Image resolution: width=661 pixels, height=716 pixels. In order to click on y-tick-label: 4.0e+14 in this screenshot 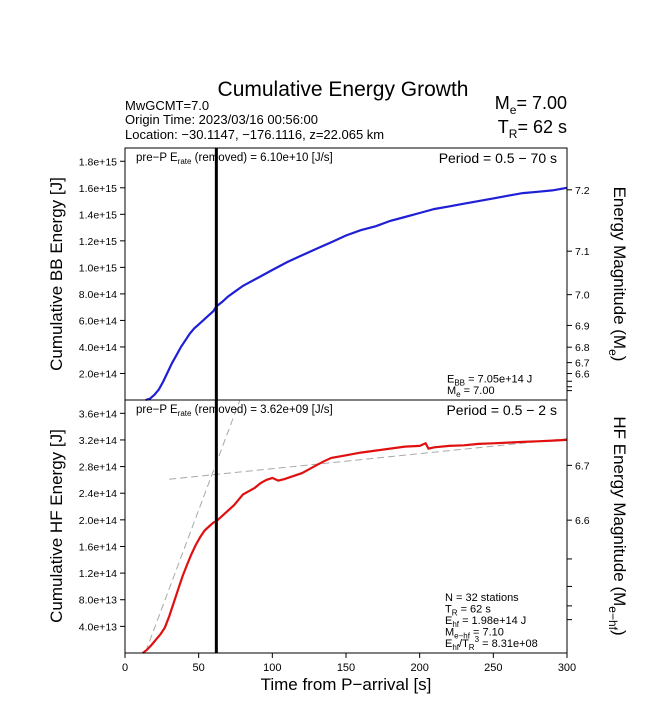, I will do `click(98, 348)`.